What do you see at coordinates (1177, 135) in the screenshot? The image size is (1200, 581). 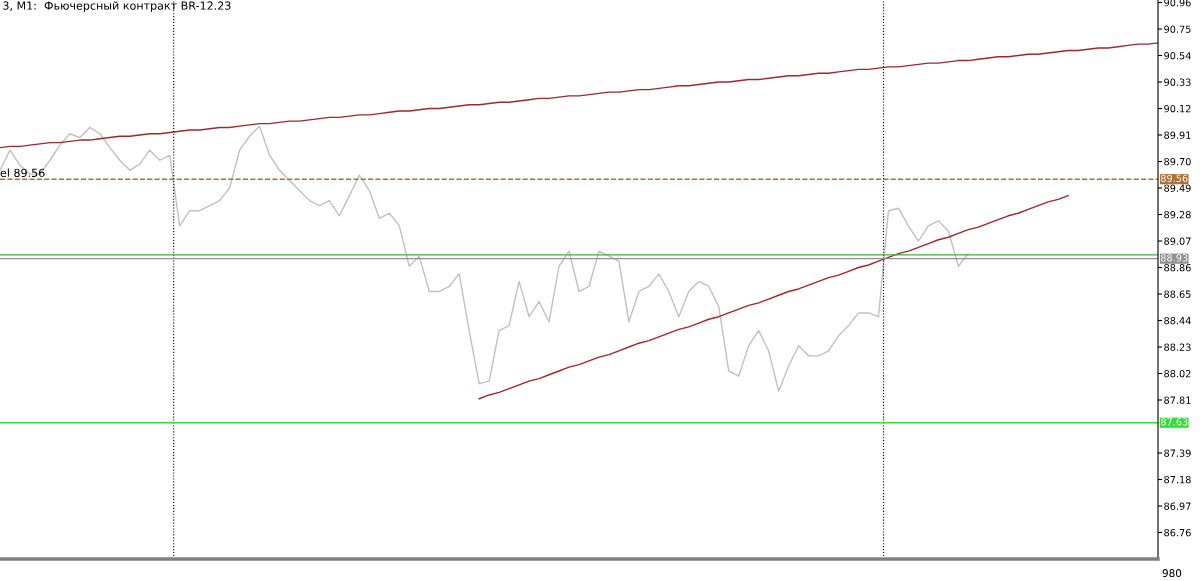 I see `y-tick-label: 89.91` at bounding box center [1177, 135].